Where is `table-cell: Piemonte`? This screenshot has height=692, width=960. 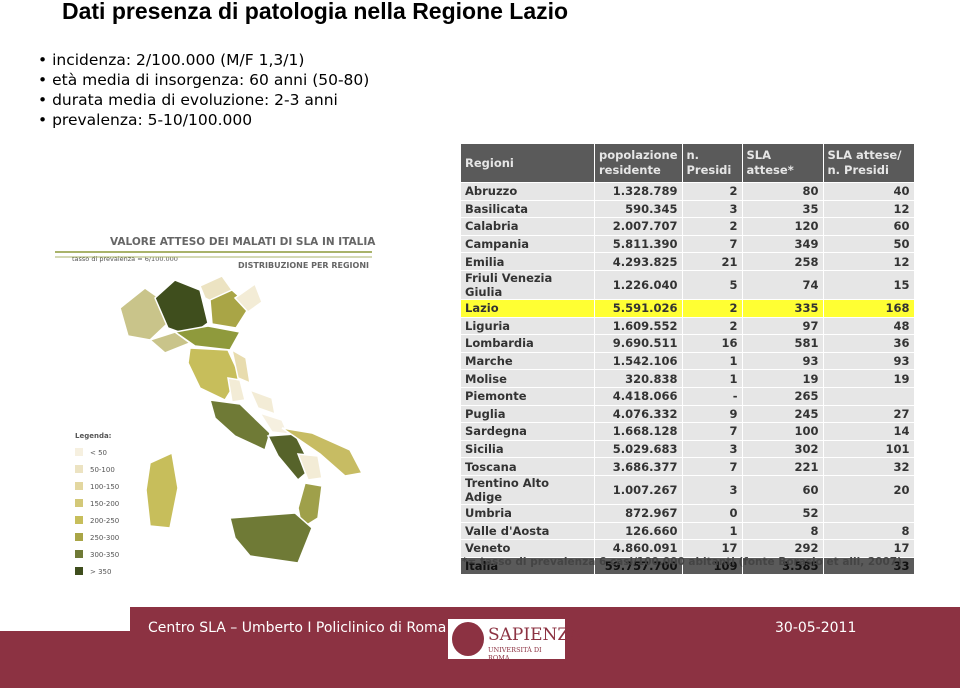 table-cell: Piemonte is located at coordinates (527, 396).